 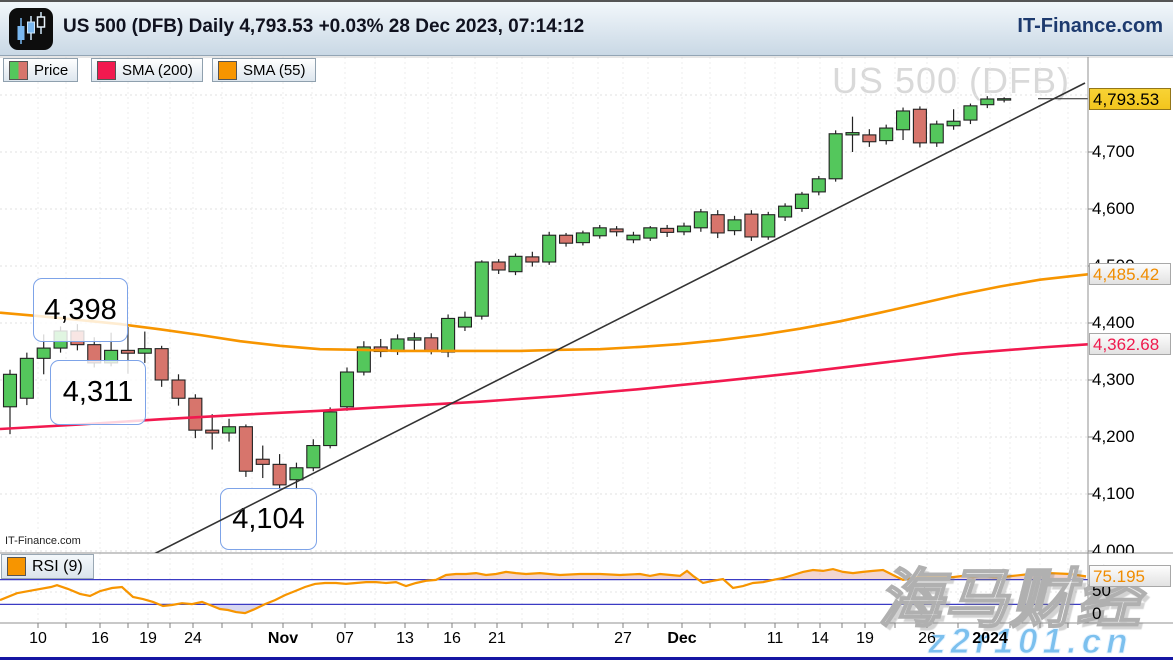 I want to click on current-price-label: 4,793.53, so click(x=1130, y=98).